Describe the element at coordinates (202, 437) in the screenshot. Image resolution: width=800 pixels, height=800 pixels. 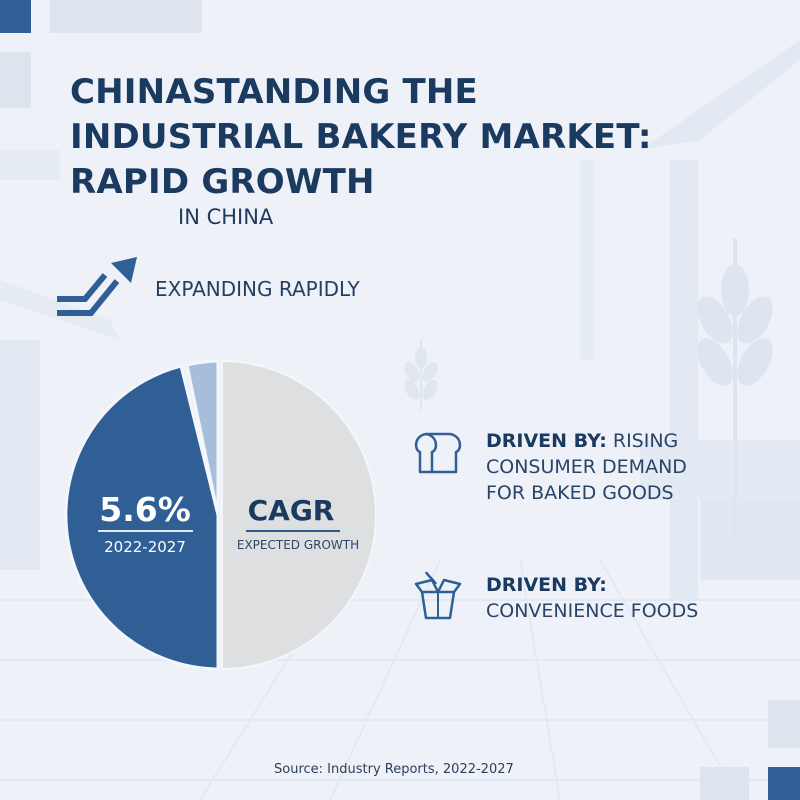
I see `pie-slice-other` at that location.